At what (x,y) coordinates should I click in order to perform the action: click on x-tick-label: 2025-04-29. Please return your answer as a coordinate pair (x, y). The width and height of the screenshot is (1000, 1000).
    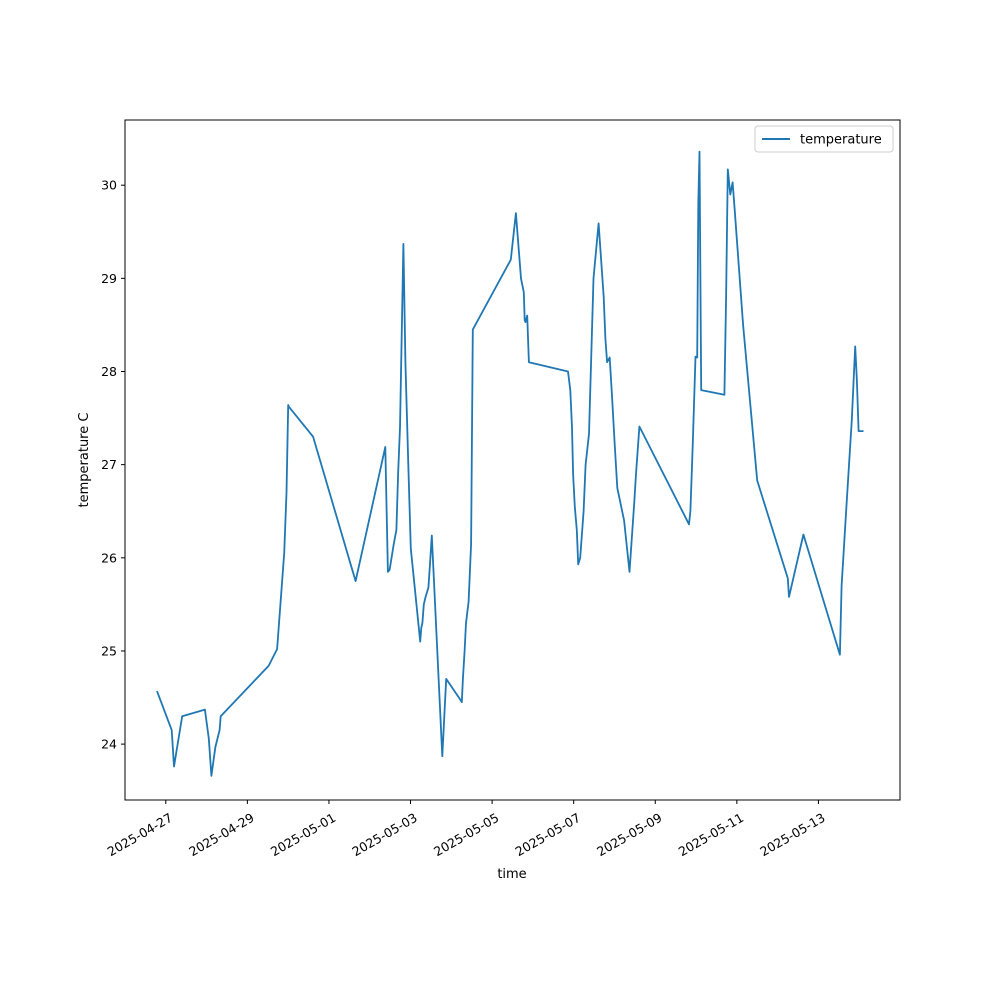
    Looking at the image, I should click on (221, 834).